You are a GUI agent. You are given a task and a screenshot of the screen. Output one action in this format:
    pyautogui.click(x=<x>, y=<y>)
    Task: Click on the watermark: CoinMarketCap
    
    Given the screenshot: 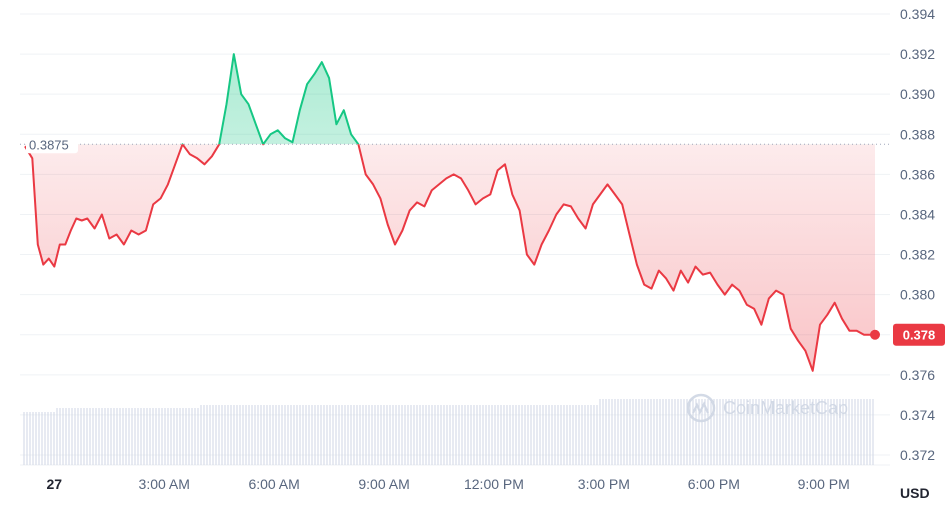 What is the action you would take?
    pyautogui.click(x=767, y=408)
    